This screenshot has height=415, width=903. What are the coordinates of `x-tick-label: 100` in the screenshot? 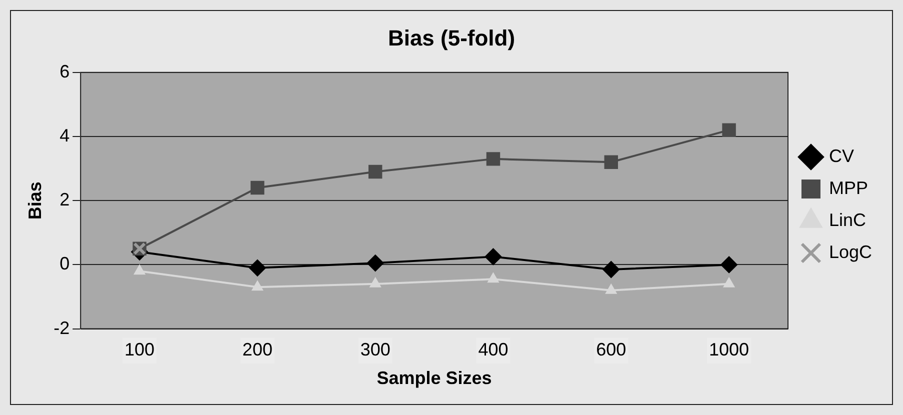 It's located at (139, 350).